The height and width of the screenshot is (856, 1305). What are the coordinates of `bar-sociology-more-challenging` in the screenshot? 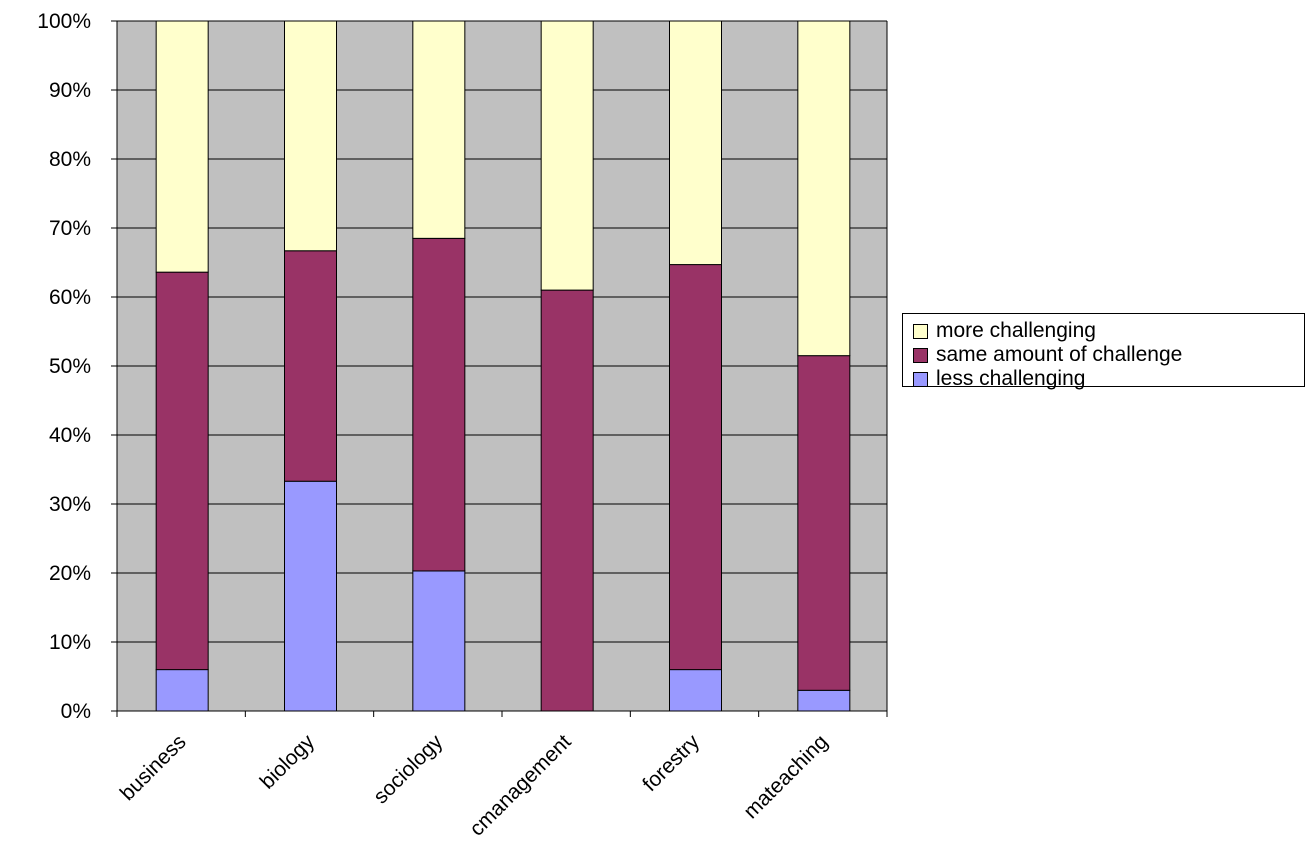 It's located at (439, 129).